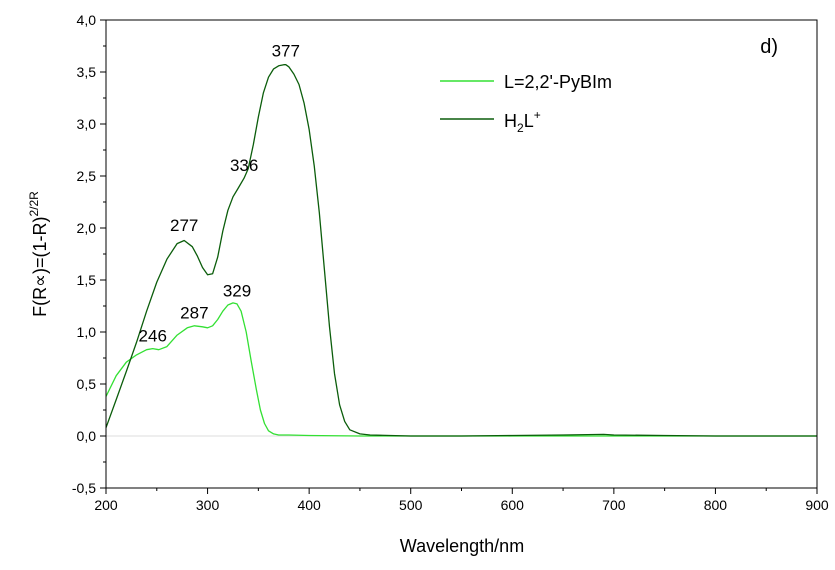  Describe the element at coordinates (208, 505) in the screenshot. I see `x-tick-label: 300` at that location.